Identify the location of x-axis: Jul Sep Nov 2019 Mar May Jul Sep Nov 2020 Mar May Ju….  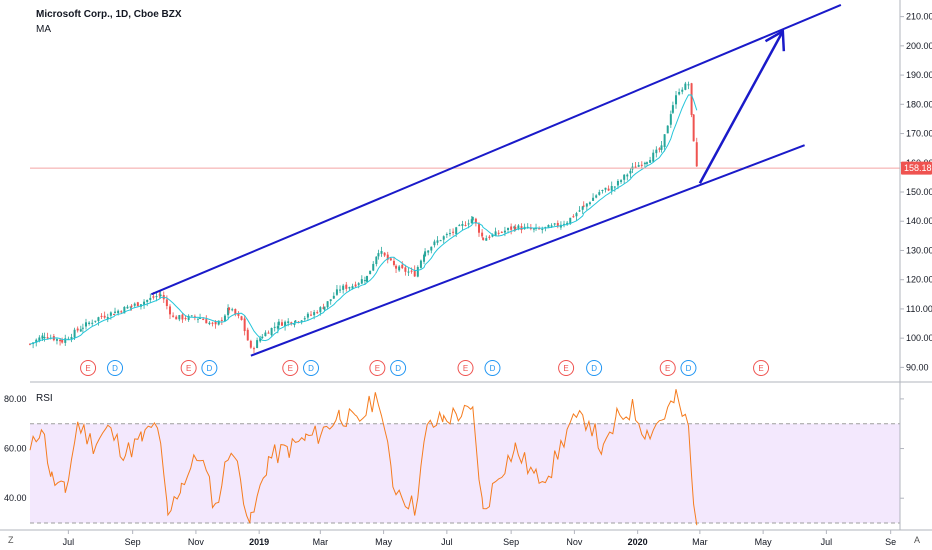
(466, 538).